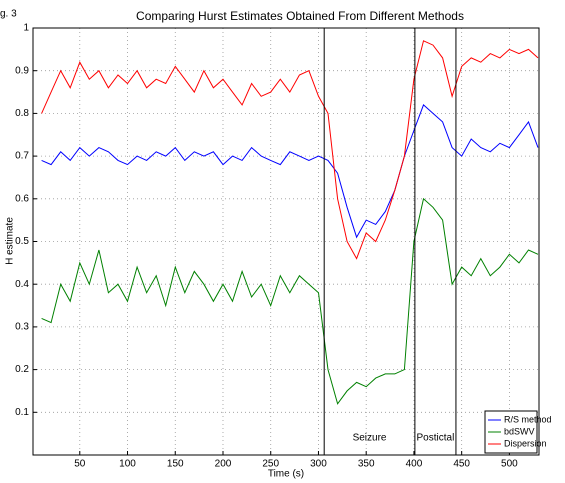 The image size is (565, 483). What do you see at coordinates (26, 28) in the screenshot?
I see `y-tick-label: 1` at bounding box center [26, 28].